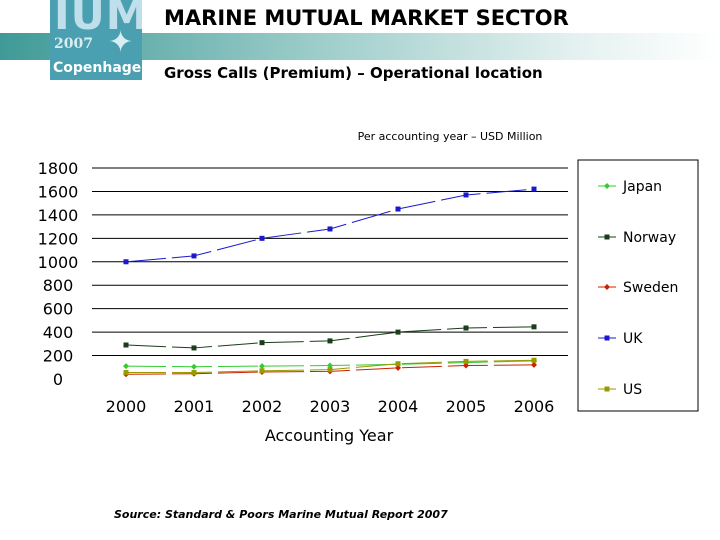 The image size is (720, 540). I want to click on x-tick-label: 2006, so click(534, 406).